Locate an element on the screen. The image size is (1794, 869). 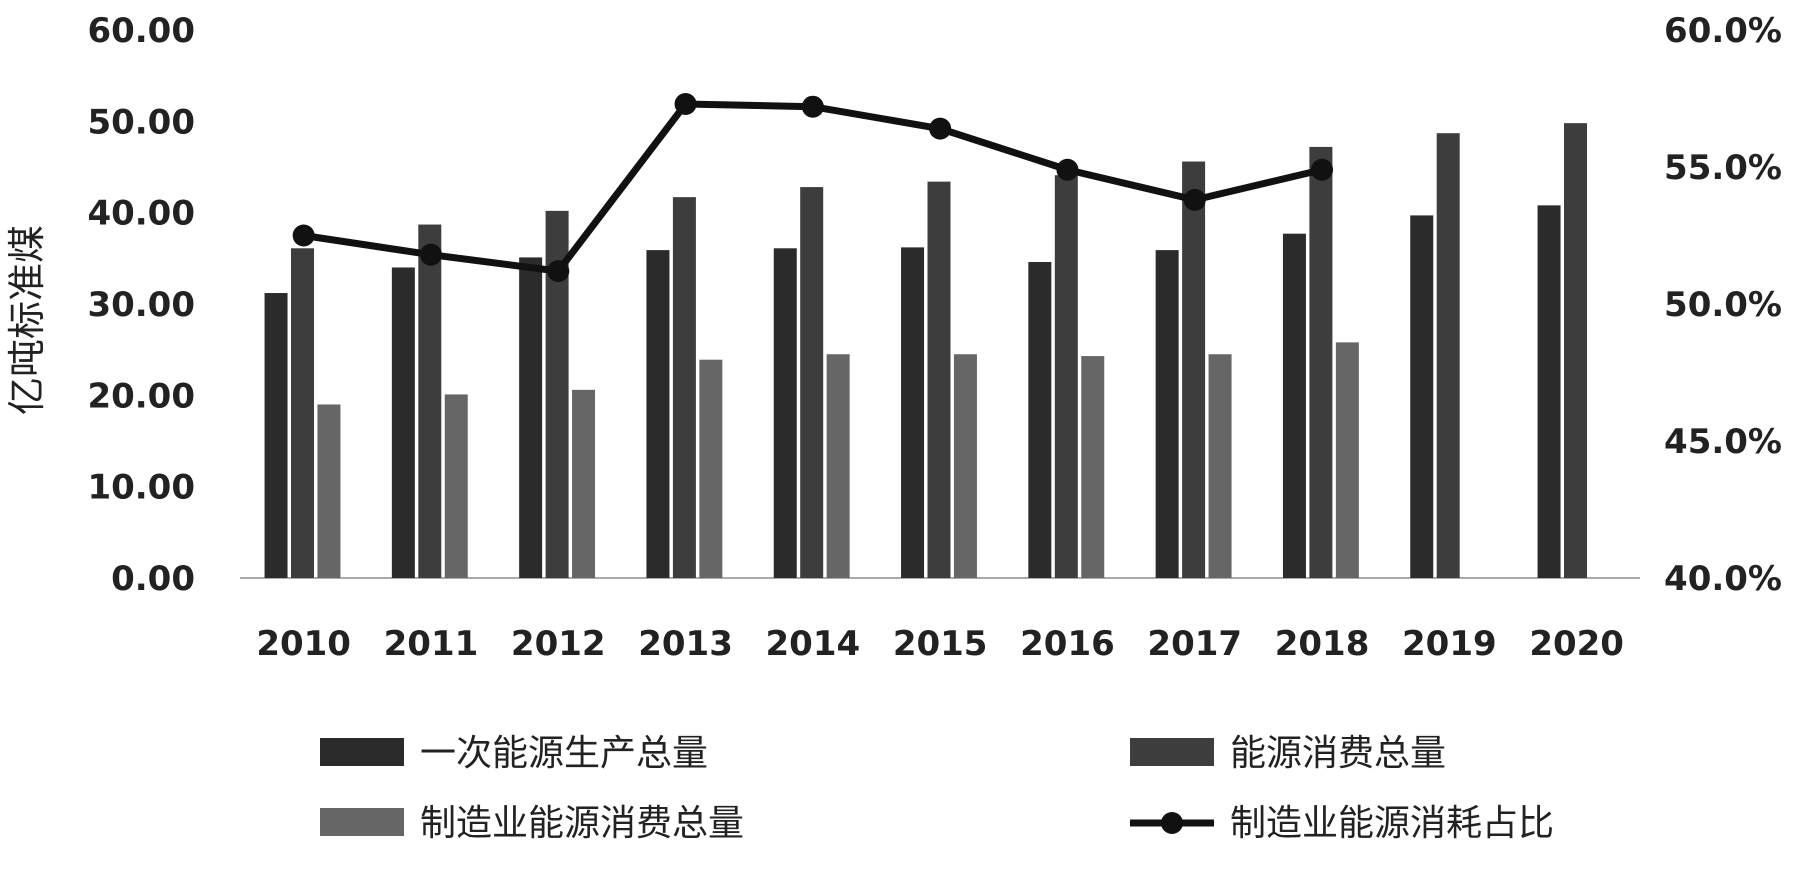
x-tick-label: 2020 is located at coordinates (1576, 644).